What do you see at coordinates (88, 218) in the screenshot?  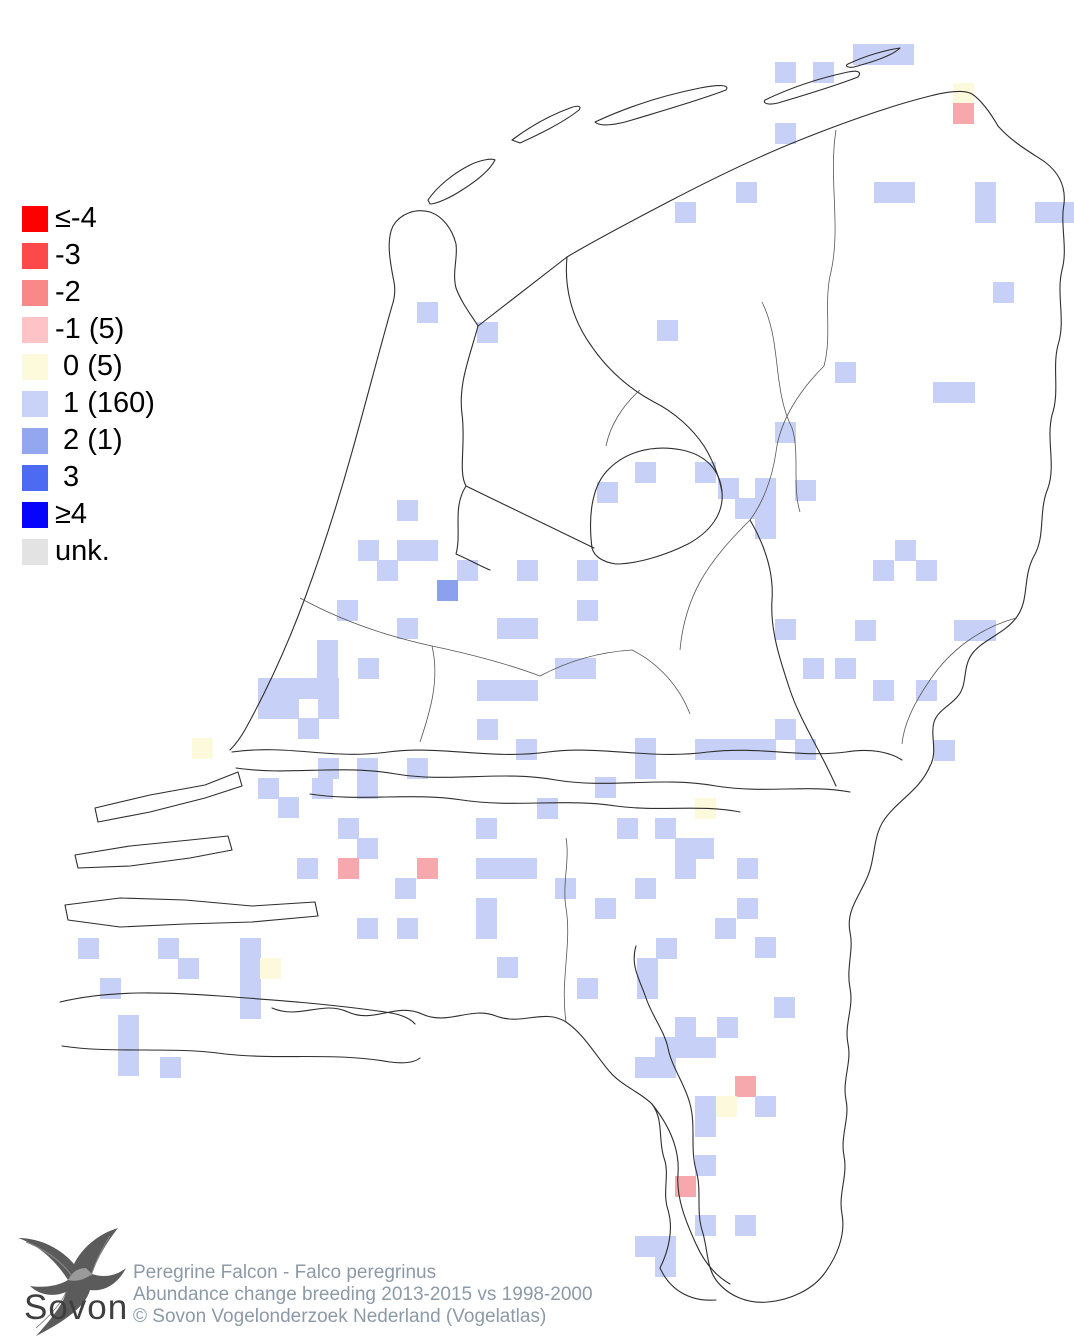 I see `legend-item: ≤-4` at bounding box center [88, 218].